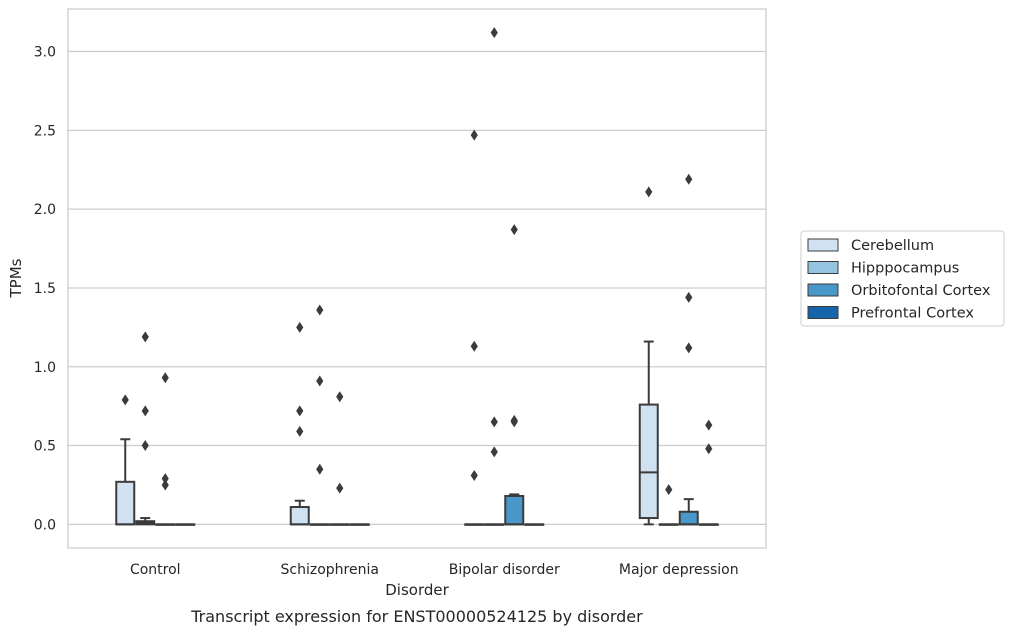 This screenshot has width=1014, height=634. What do you see at coordinates (679, 570) in the screenshot?
I see `x-tick-label: Major depression` at bounding box center [679, 570].